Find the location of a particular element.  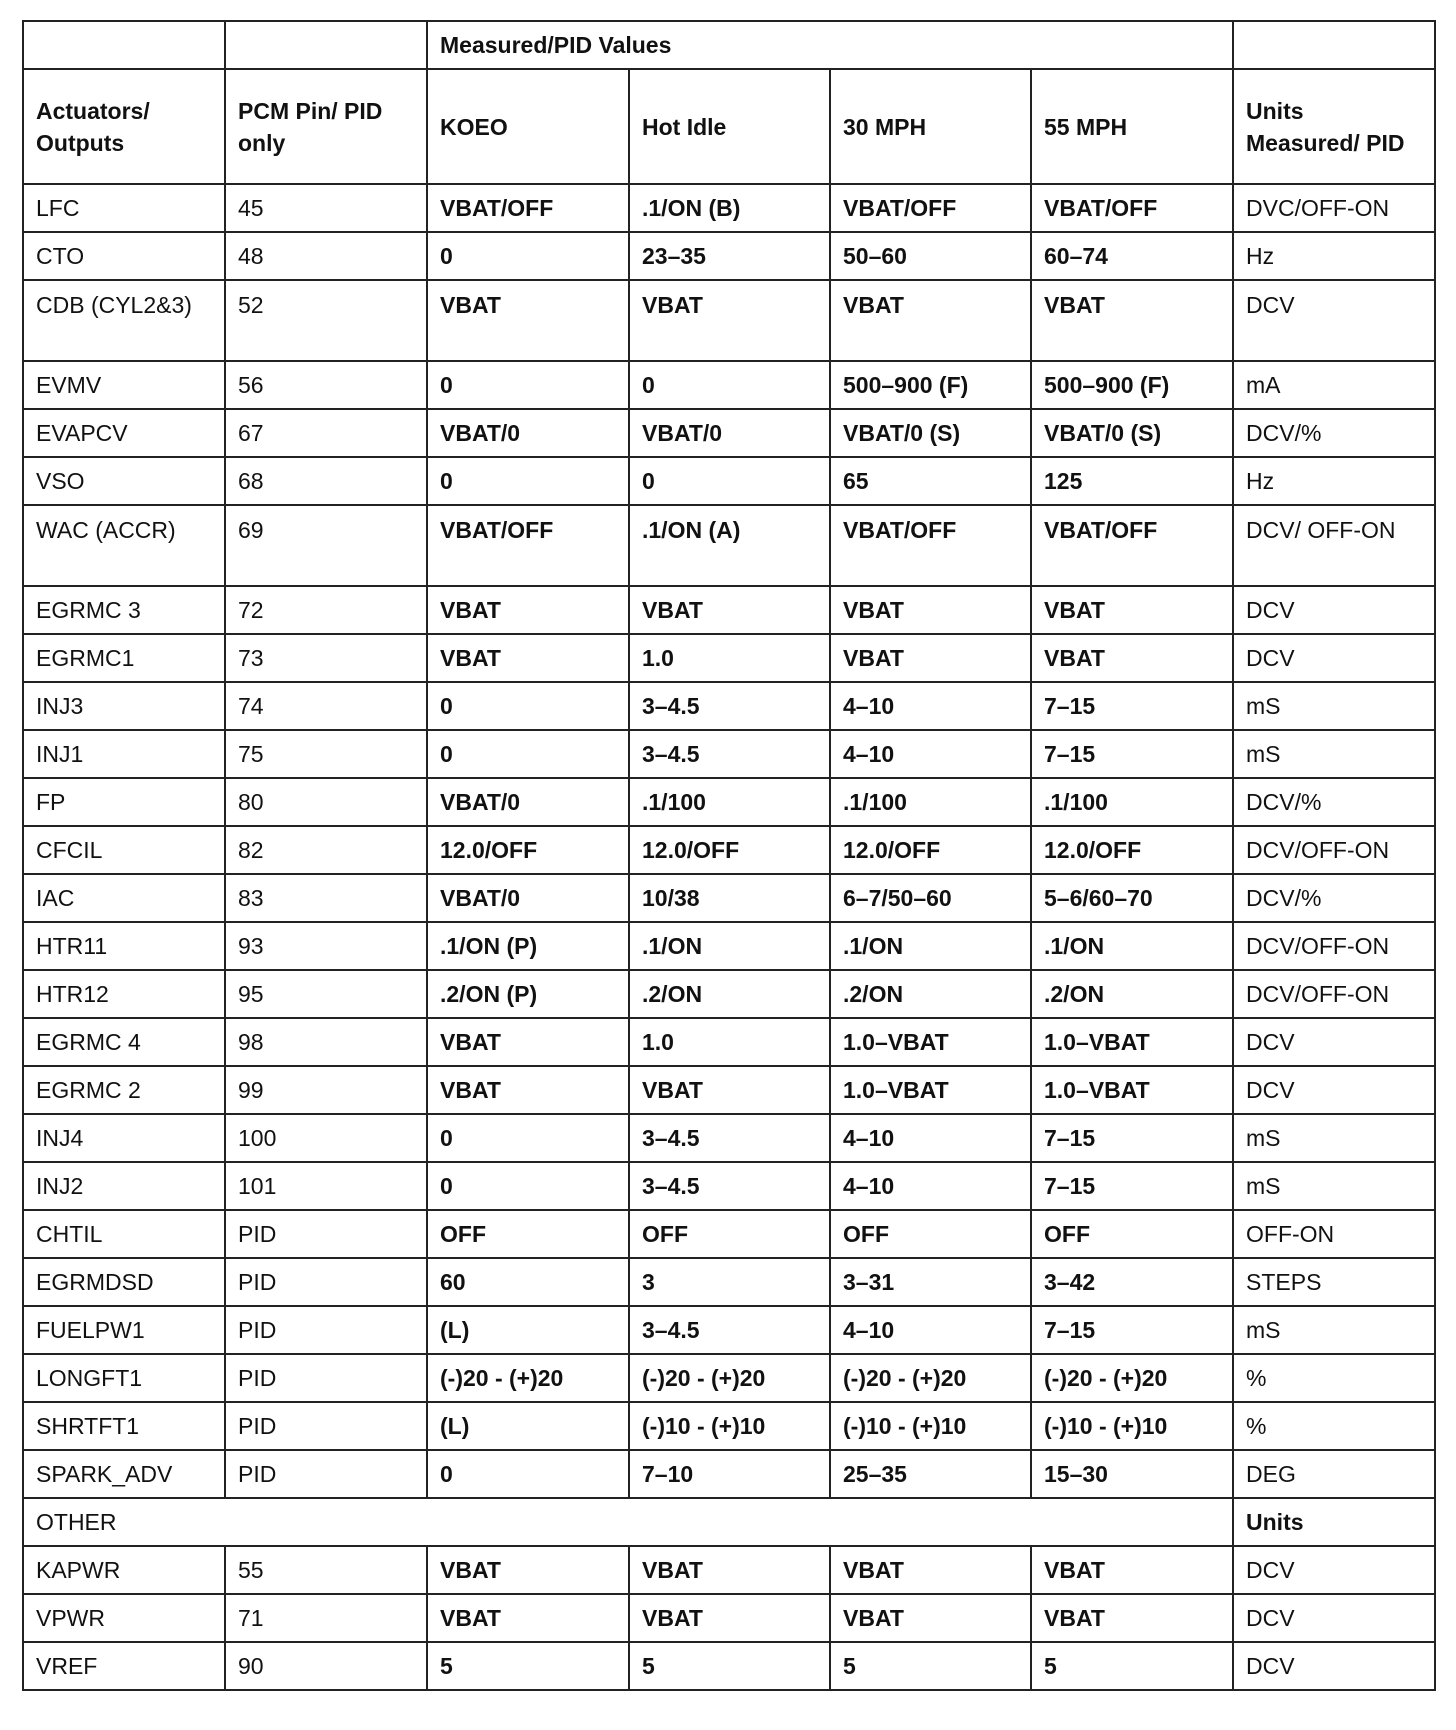

other-units-label: Units is located at coordinates (1334, 1522).